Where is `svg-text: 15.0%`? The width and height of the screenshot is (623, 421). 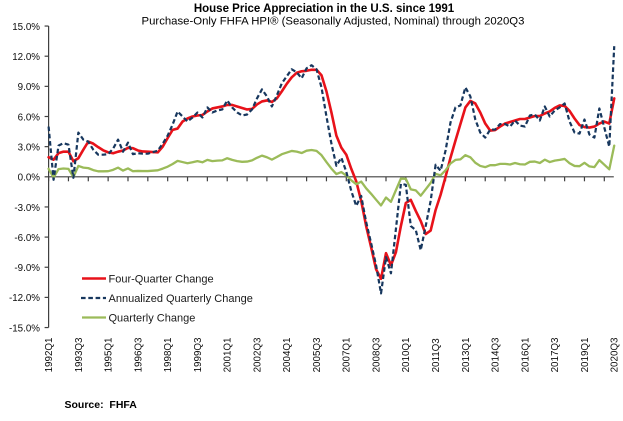 svg-text: 15.0% is located at coordinates (26, 27).